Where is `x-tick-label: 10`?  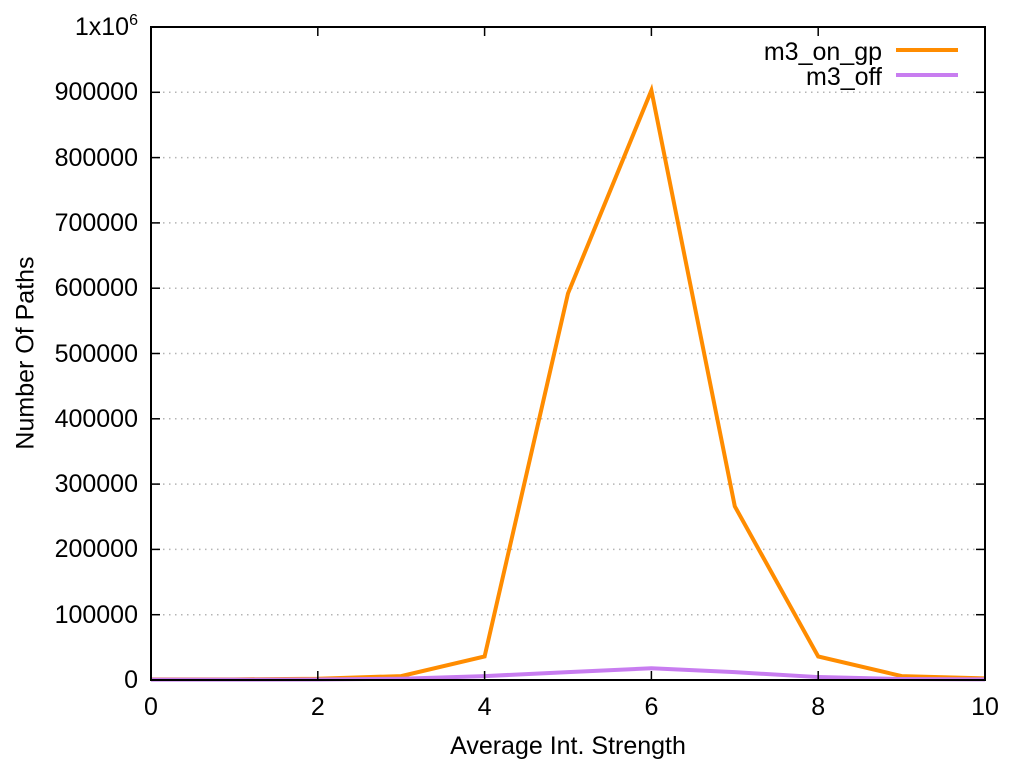
x-tick-label: 10 is located at coordinates (985, 707).